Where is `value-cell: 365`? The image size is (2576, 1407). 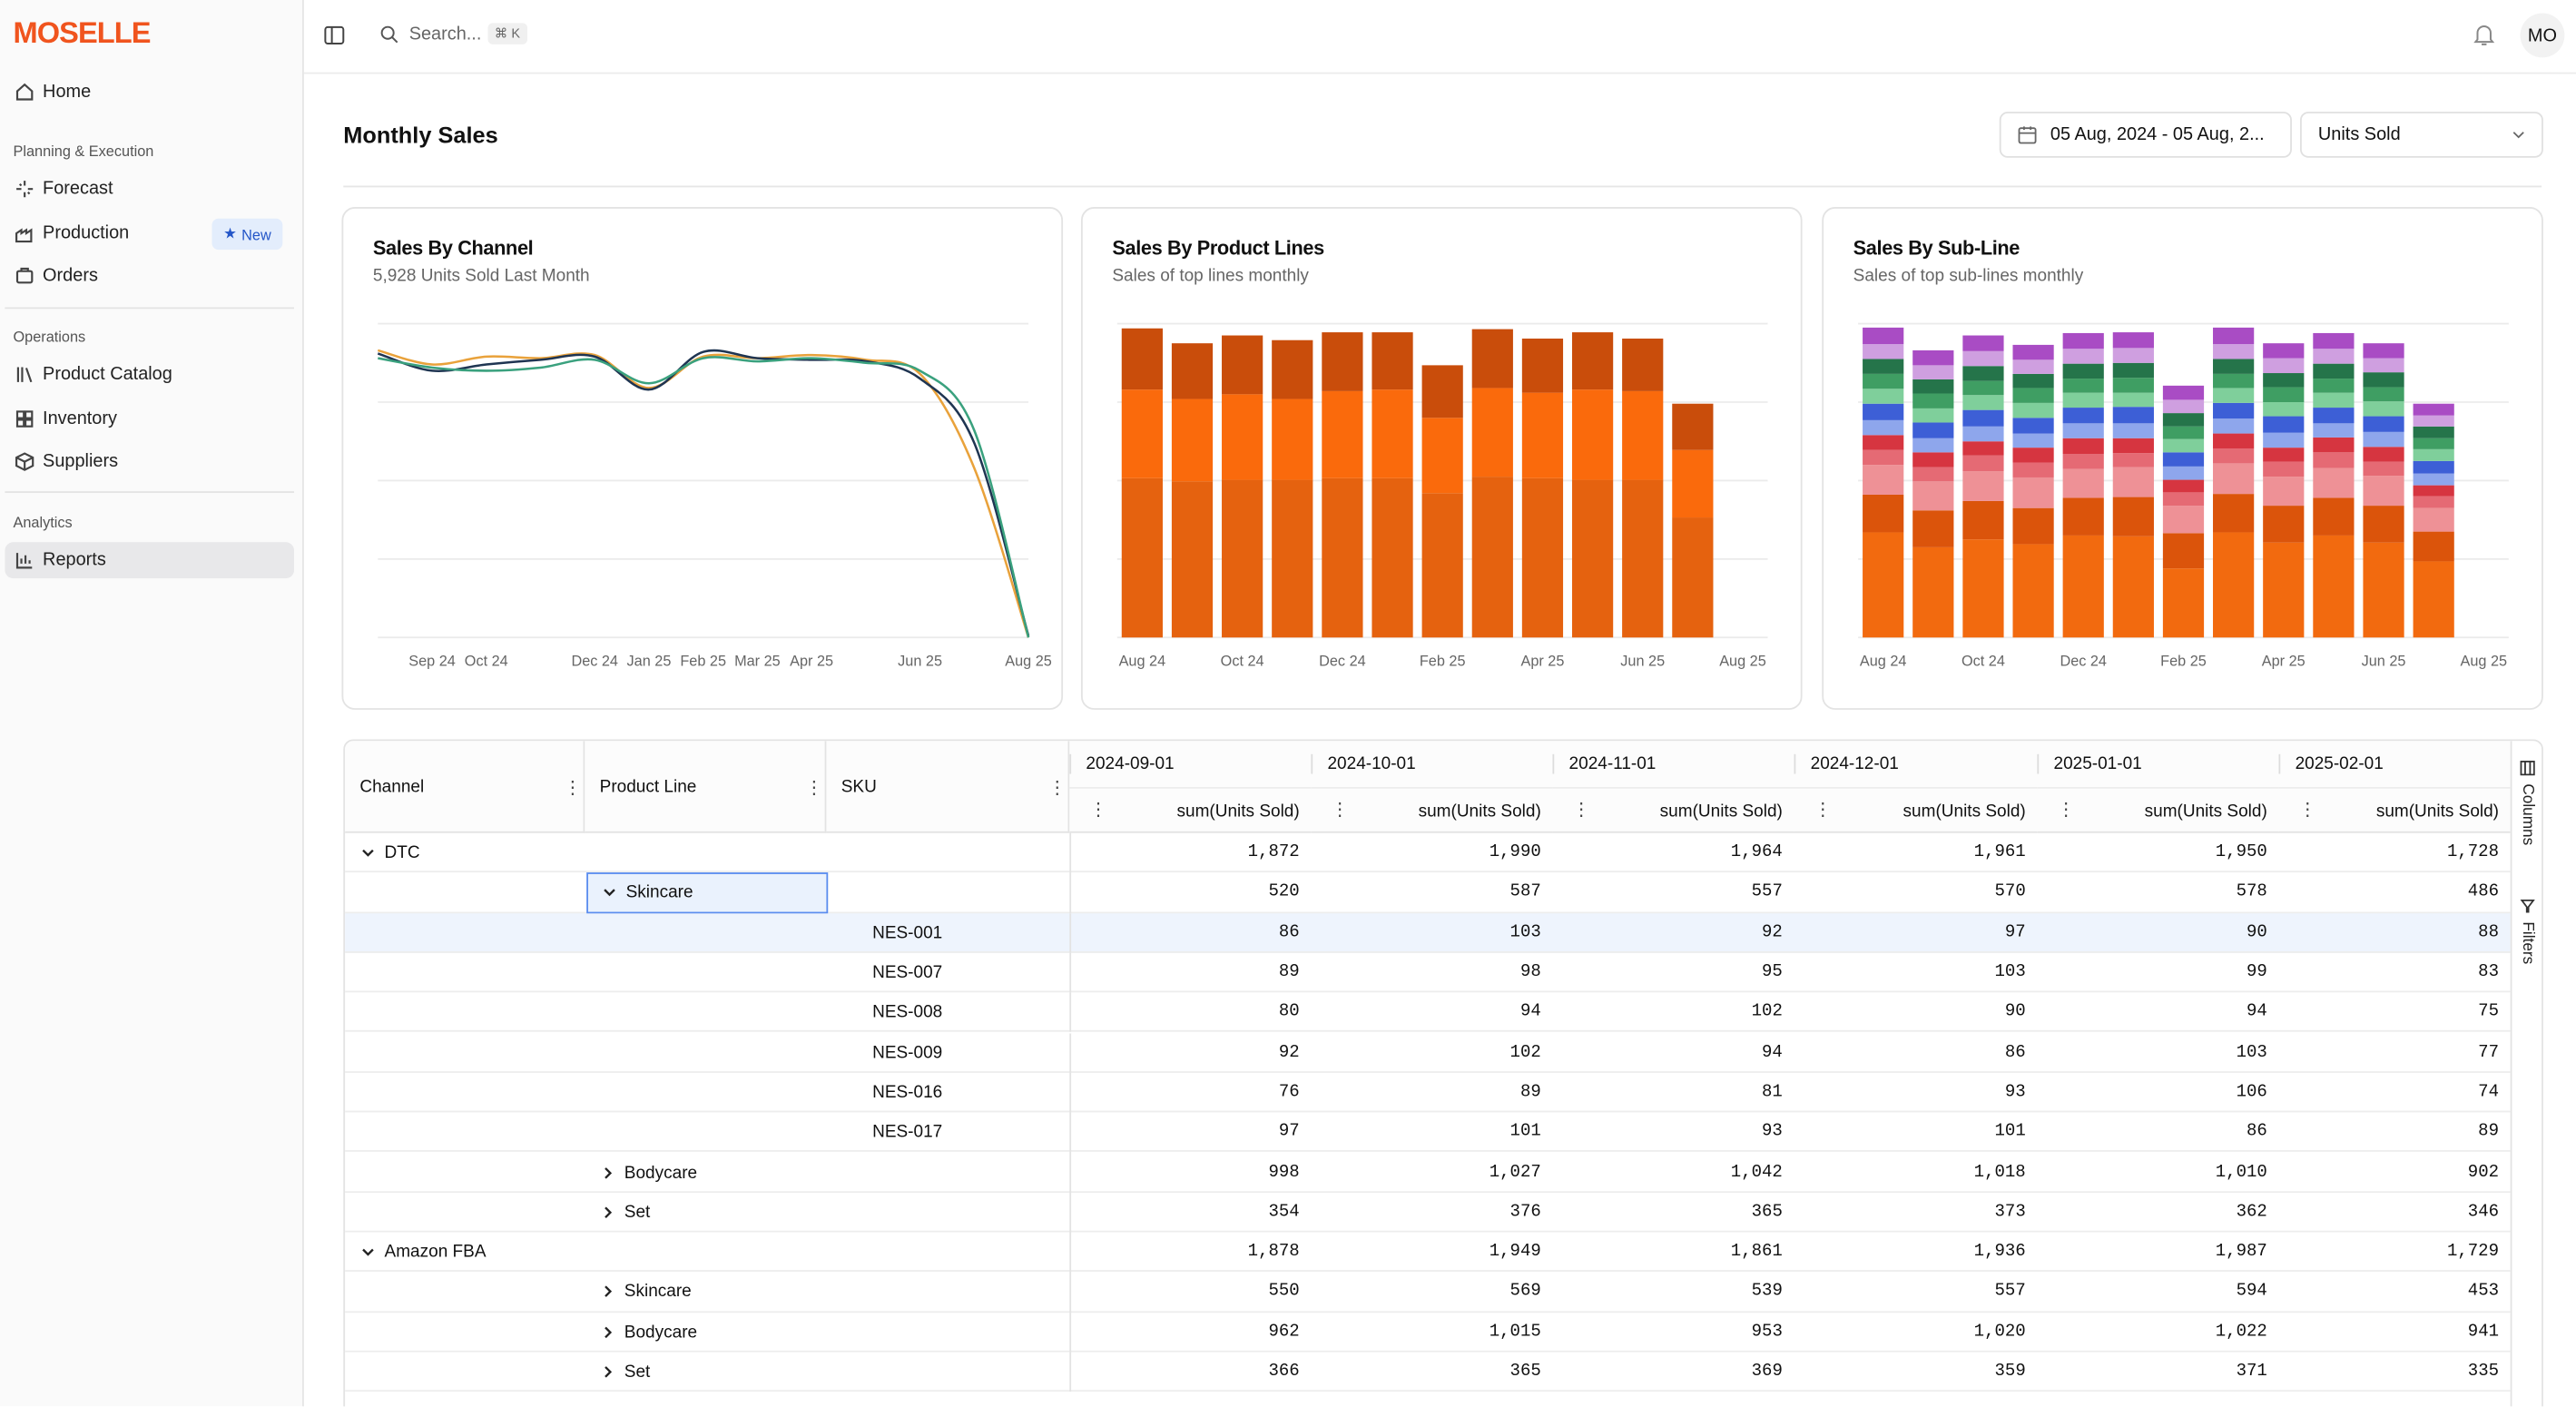
value-cell: 365 is located at coordinates (1767, 1212).